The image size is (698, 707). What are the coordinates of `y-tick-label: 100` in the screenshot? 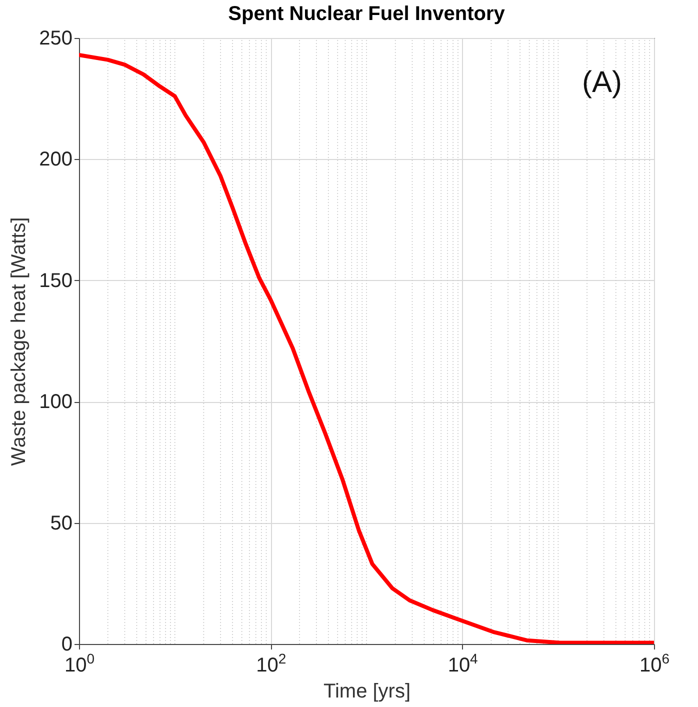 It's located at (55, 402).